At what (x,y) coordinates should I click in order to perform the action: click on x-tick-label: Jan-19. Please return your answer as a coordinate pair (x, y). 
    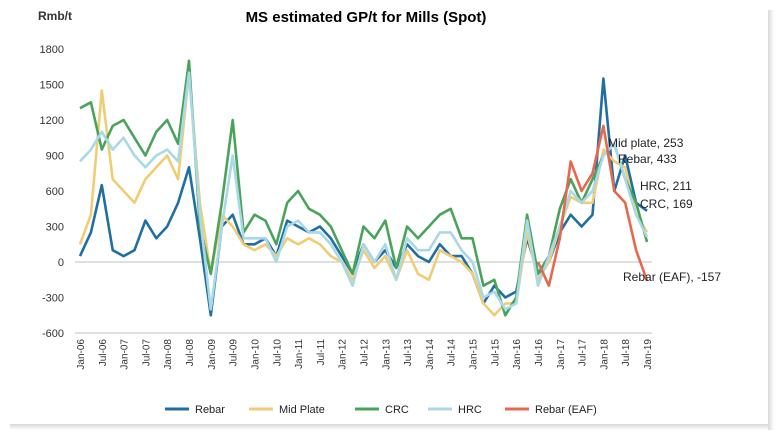
    Looking at the image, I should click on (648, 354).